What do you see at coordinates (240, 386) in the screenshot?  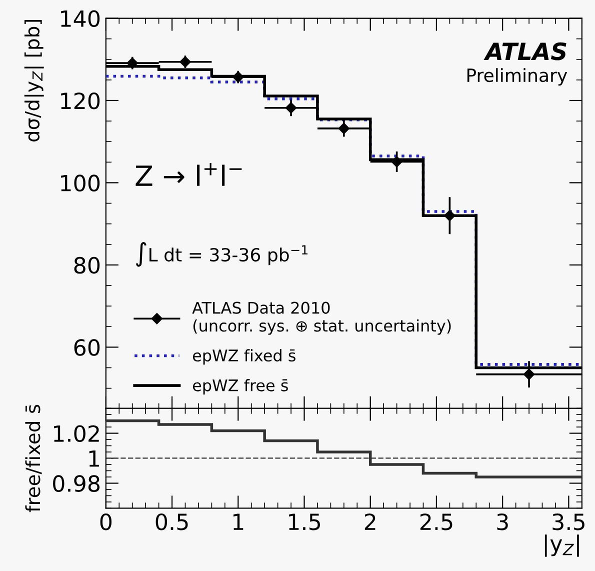 I see `legend-label: epWZ free s̄` at bounding box center [240, 386].